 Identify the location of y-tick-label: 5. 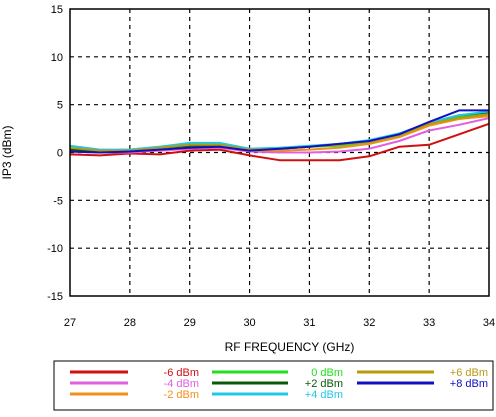
(60, 106).